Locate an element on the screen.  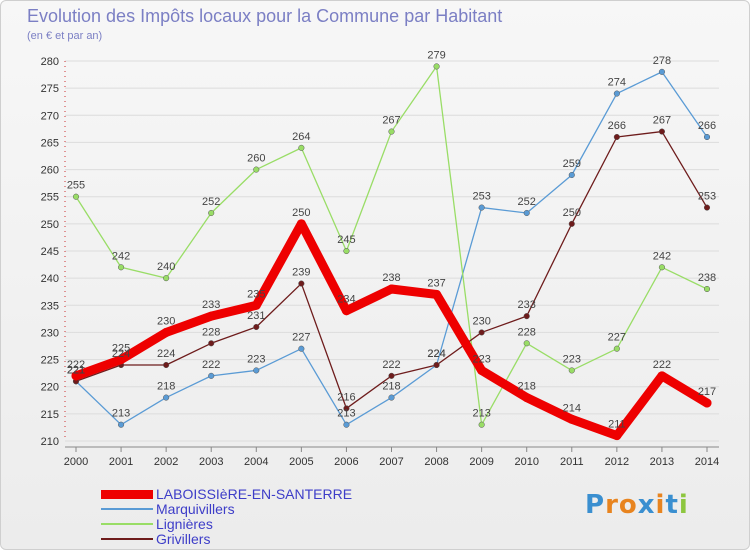
data-label: 227 is located at coordinates (617, 338).